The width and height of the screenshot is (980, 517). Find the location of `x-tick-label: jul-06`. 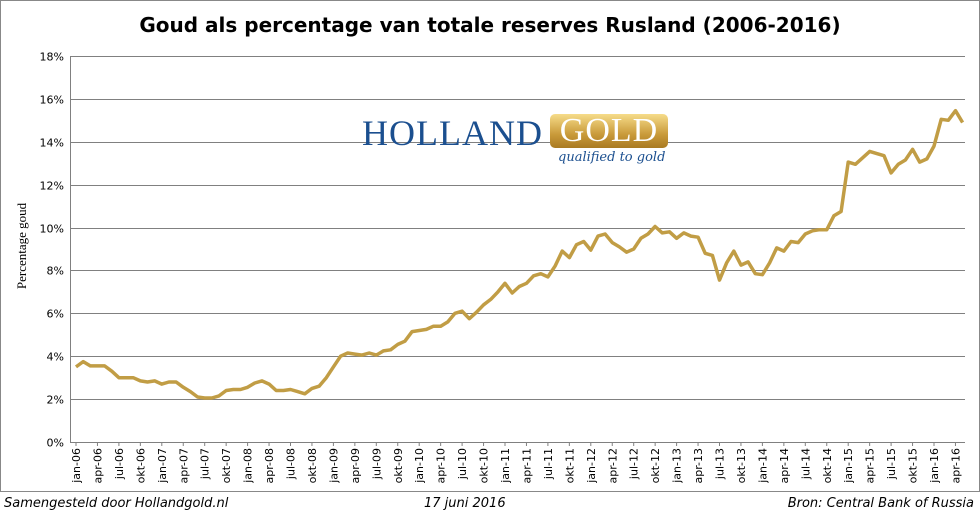

x-tick-label: jul-06 is located at coordinates (119, 464).